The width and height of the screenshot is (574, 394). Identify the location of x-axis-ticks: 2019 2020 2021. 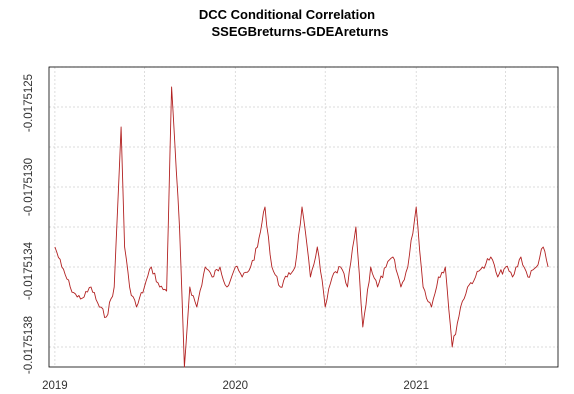
(235, 386).